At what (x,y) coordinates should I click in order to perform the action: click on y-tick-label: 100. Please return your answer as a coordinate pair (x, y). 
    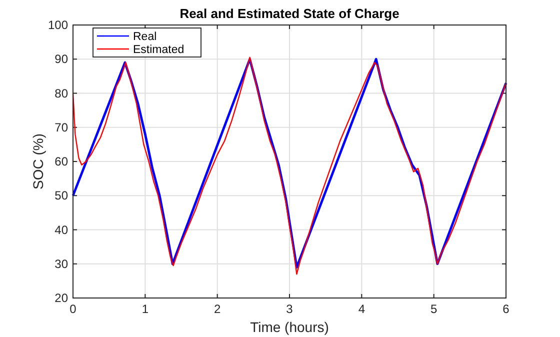
    Looking at the image, I should click on (58, 25).